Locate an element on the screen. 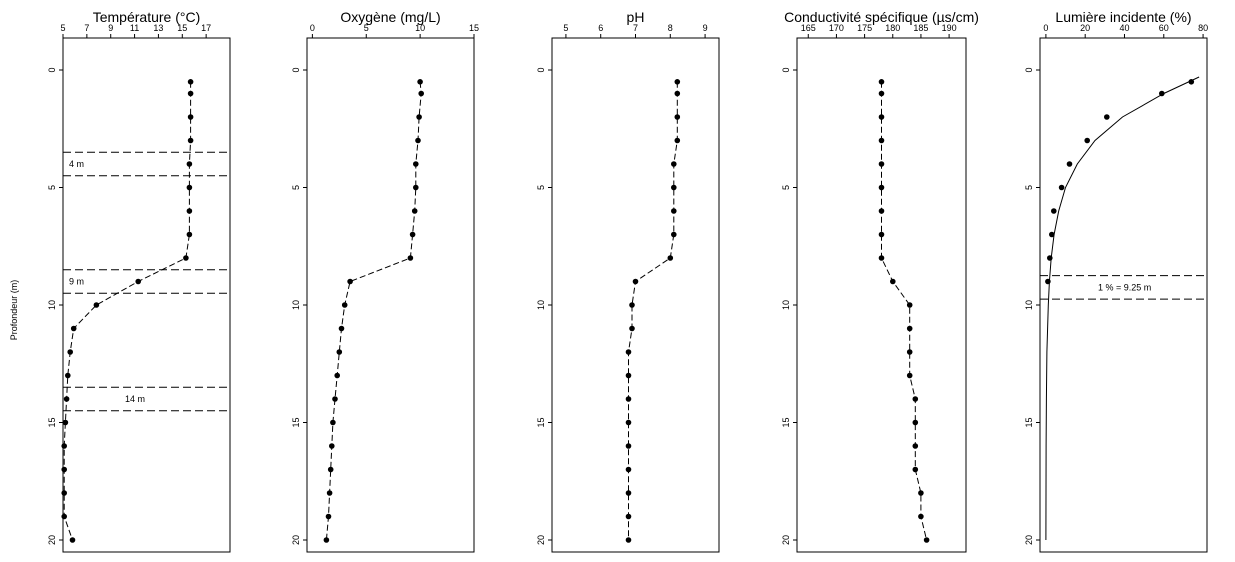 This screenshot has height=562, width=1235. x-tick-label: 20 is located at coordinates (1085, 28).